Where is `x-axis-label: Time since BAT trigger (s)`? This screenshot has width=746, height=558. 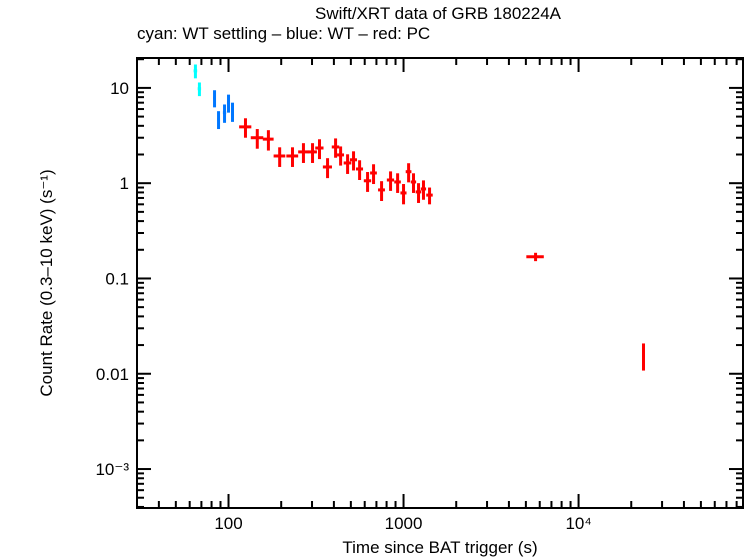 x-axis-label: Time since BAT trigger (s) is located at coordinates (439, 547).